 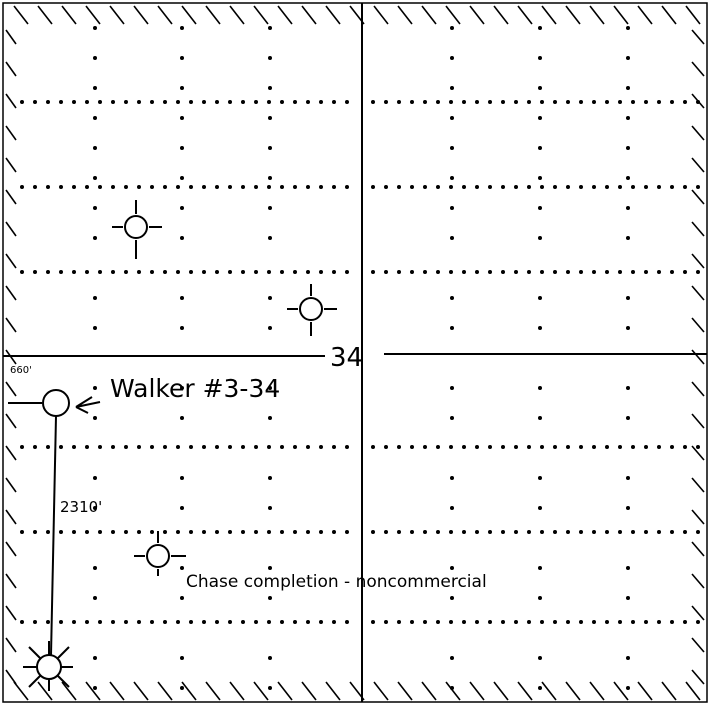 I want to click on hatch-top-edge, so click(x=357, y=15).